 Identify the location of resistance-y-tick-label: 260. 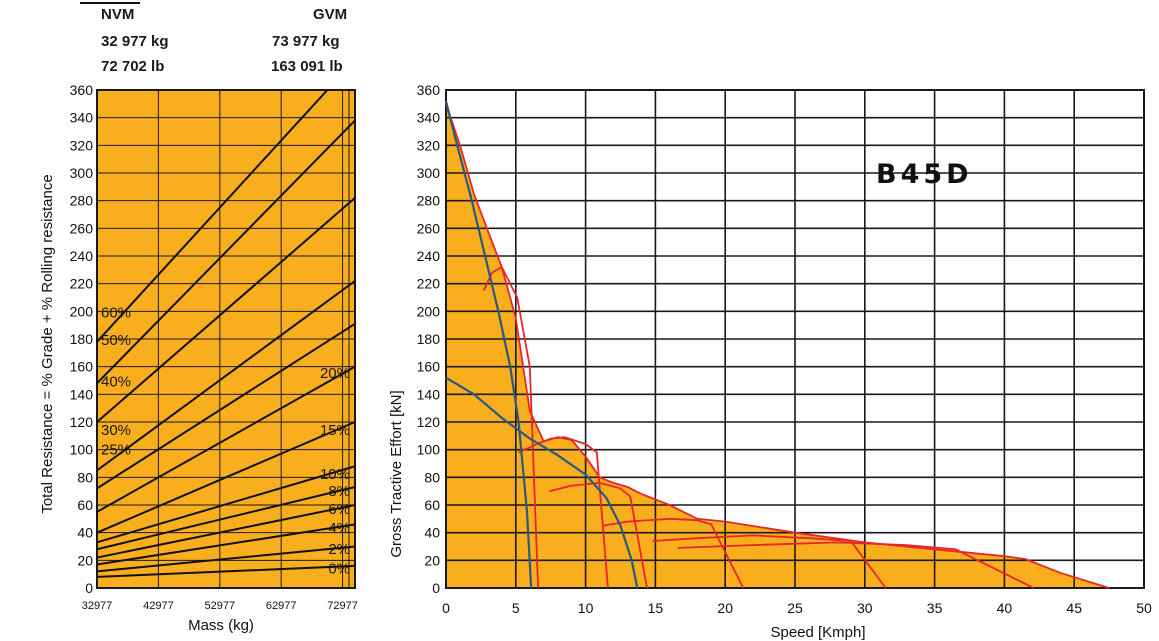
(82, 228).